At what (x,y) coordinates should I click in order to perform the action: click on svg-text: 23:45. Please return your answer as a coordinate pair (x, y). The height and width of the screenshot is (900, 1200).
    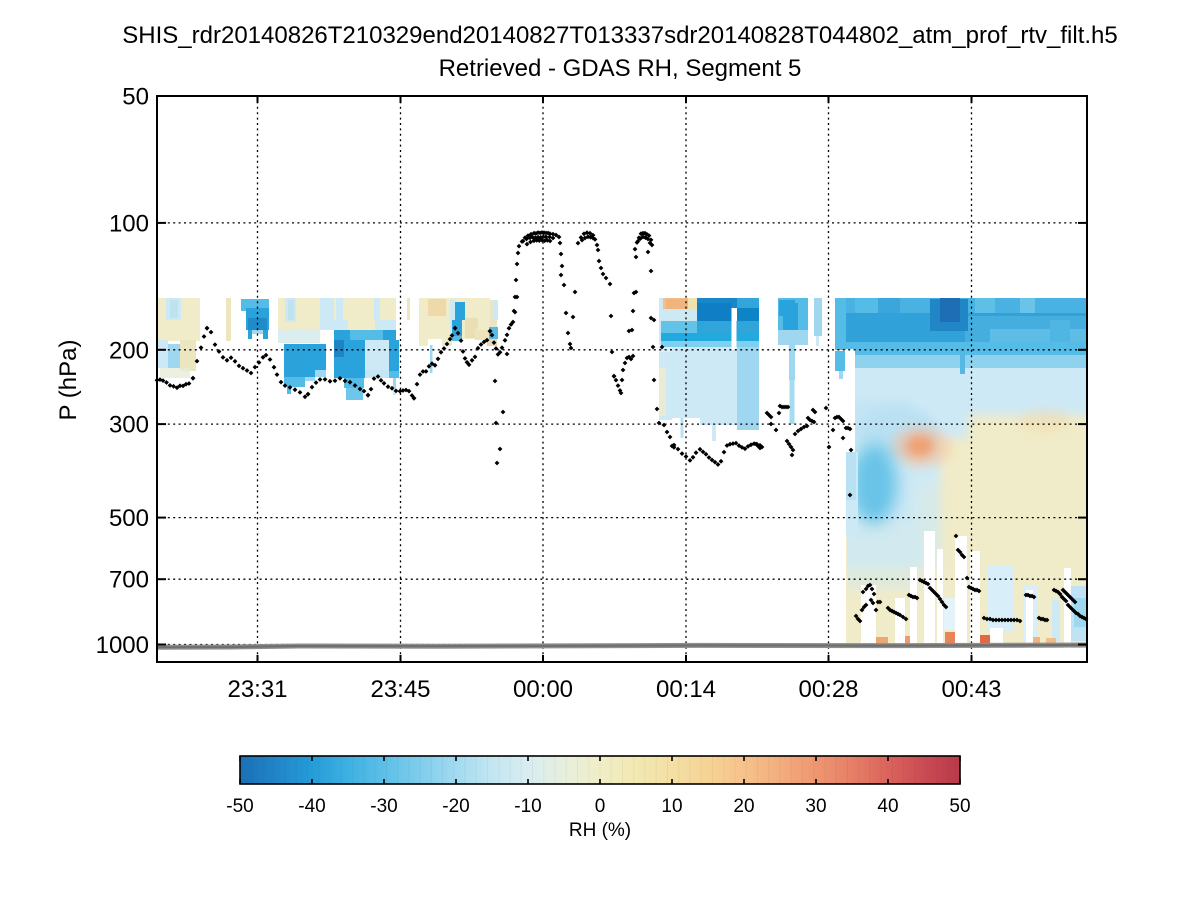
    Looking at the image, I should click on (400, 689).